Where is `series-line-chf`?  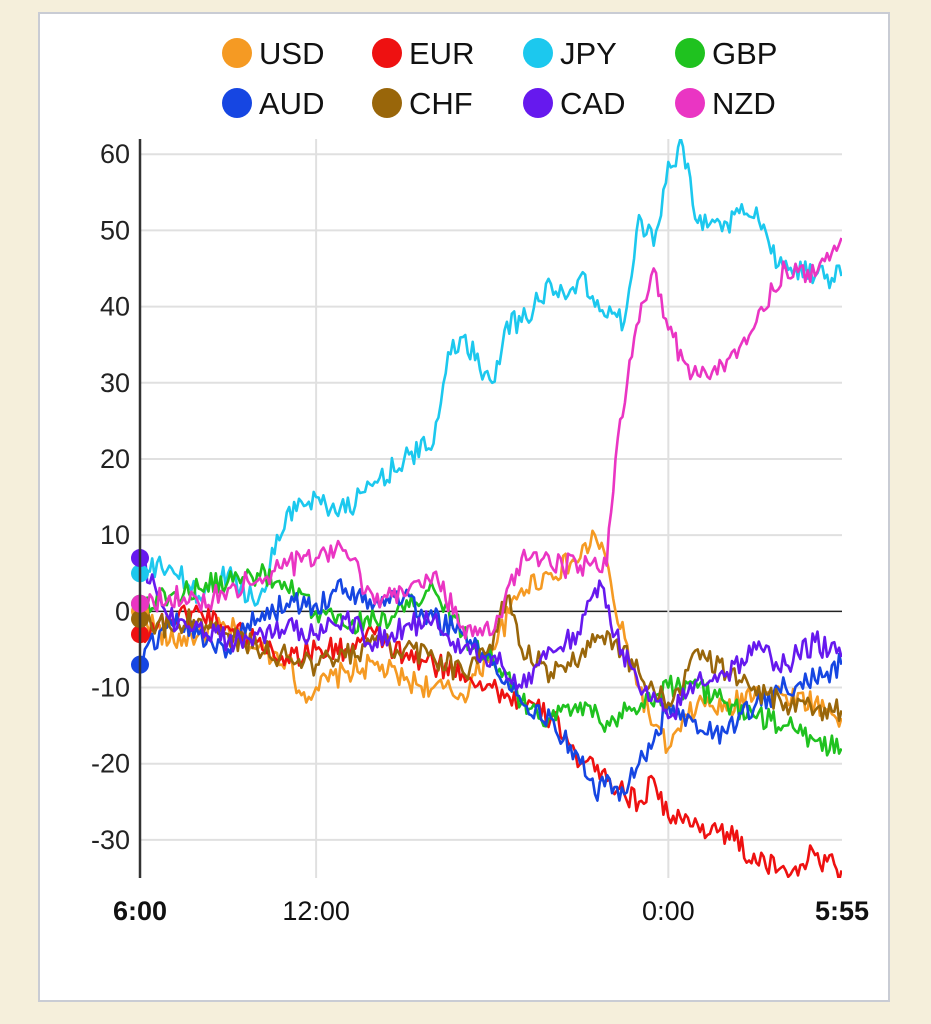 series-line-chf is located at coordinates (491, 658).